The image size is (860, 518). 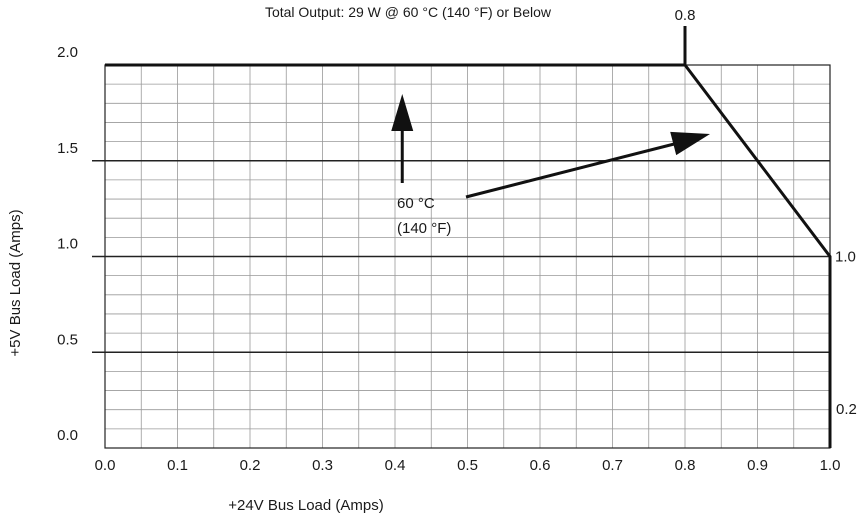 What do you see at coordinates (424, 228) in the screenshot?
I see `temperature-label-f: (140 °F)` at bounding box center [424, 228].